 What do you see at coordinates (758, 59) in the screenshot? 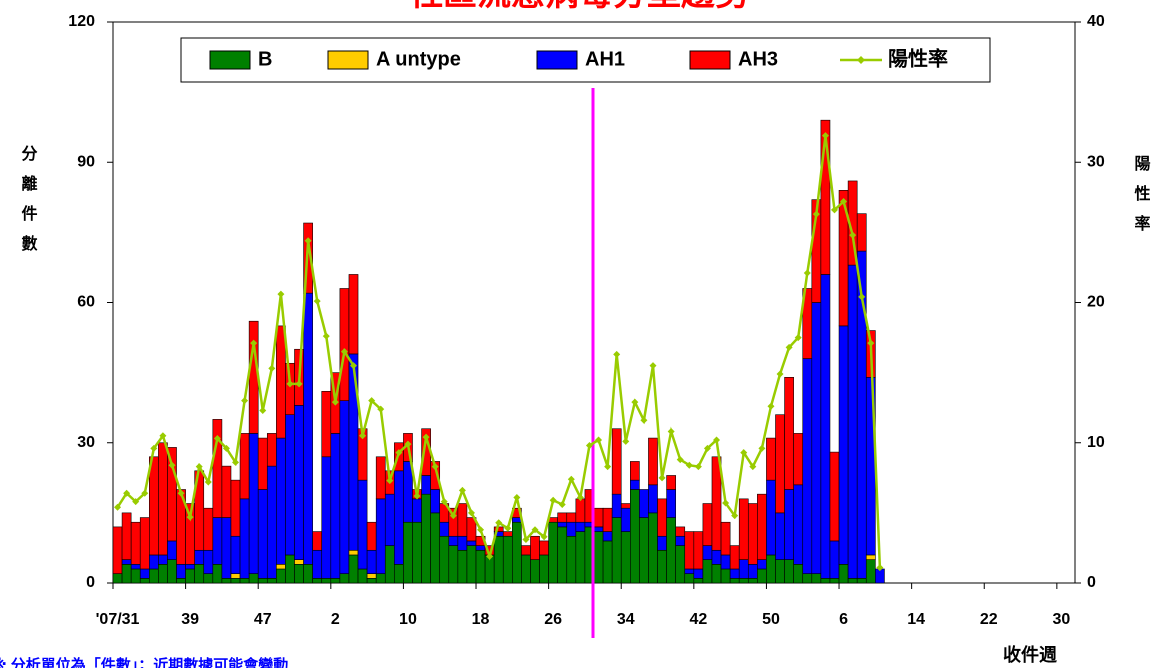
I see `legend-label: AH3` at bounding box center [758, 59].